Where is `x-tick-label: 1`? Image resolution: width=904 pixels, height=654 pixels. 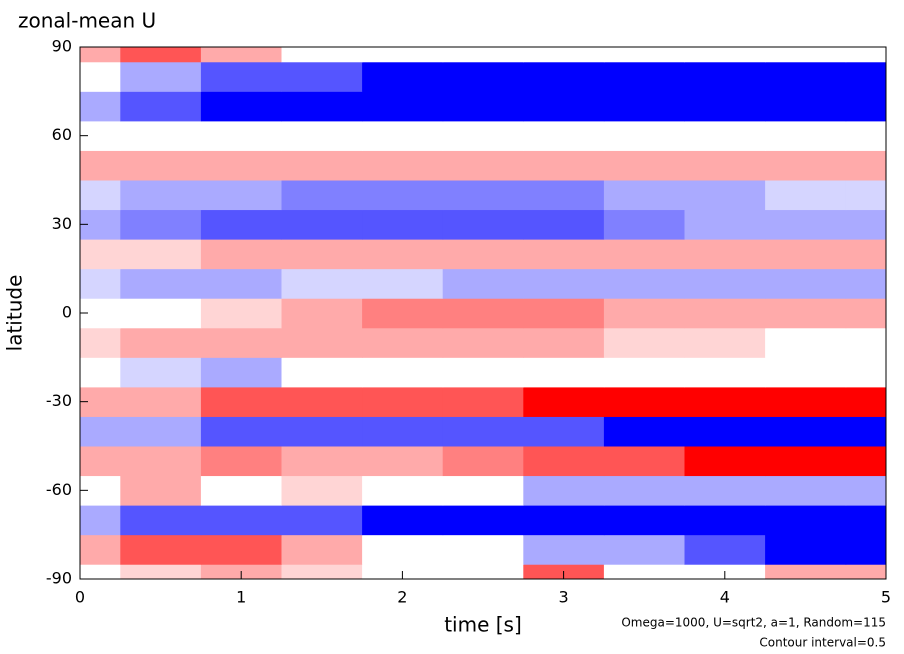
x-tick-label: 1 is located at coordinates (241, 597).